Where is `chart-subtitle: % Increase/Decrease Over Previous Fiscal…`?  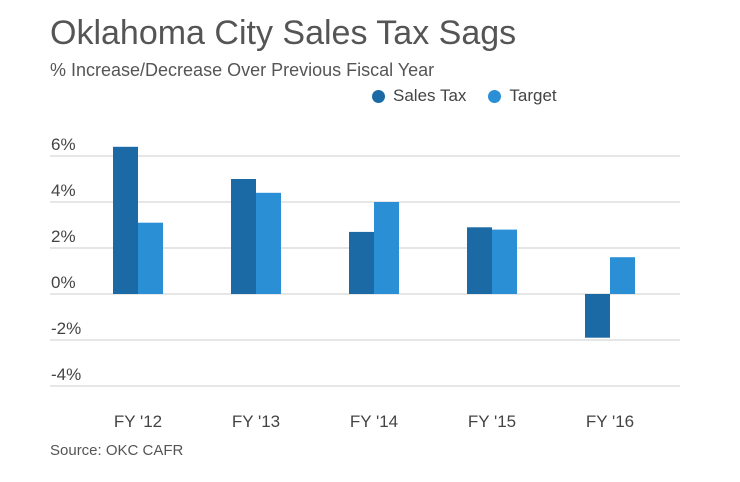 chart-subtitle: % Increase/Decrease Over Previous Fiscal… is located at coordinates (242, 70).